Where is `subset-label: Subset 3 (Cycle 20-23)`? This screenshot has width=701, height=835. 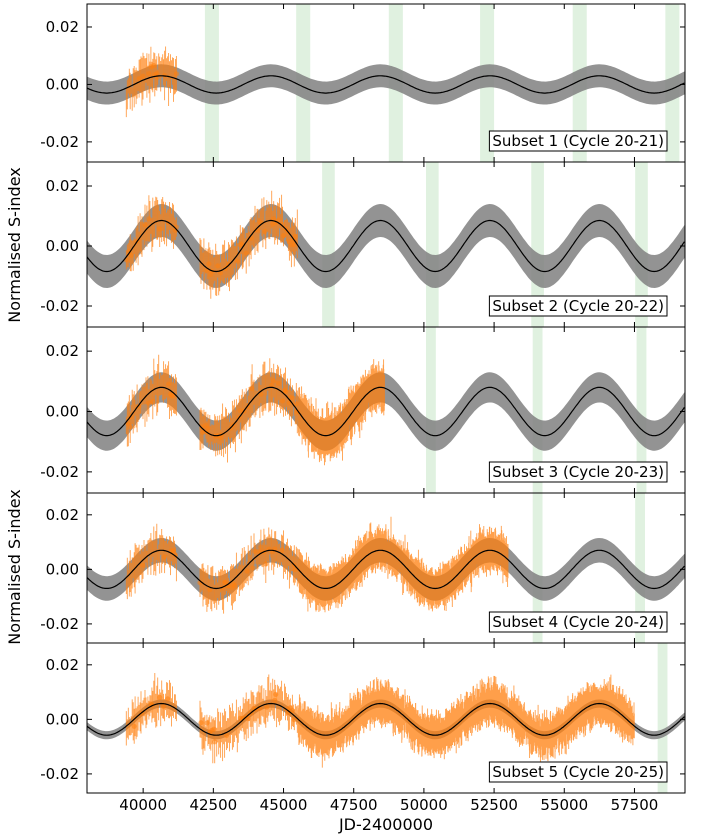
subset-label: Subset 3 (Cycle 20-23) is located at coordinates (578, 472).